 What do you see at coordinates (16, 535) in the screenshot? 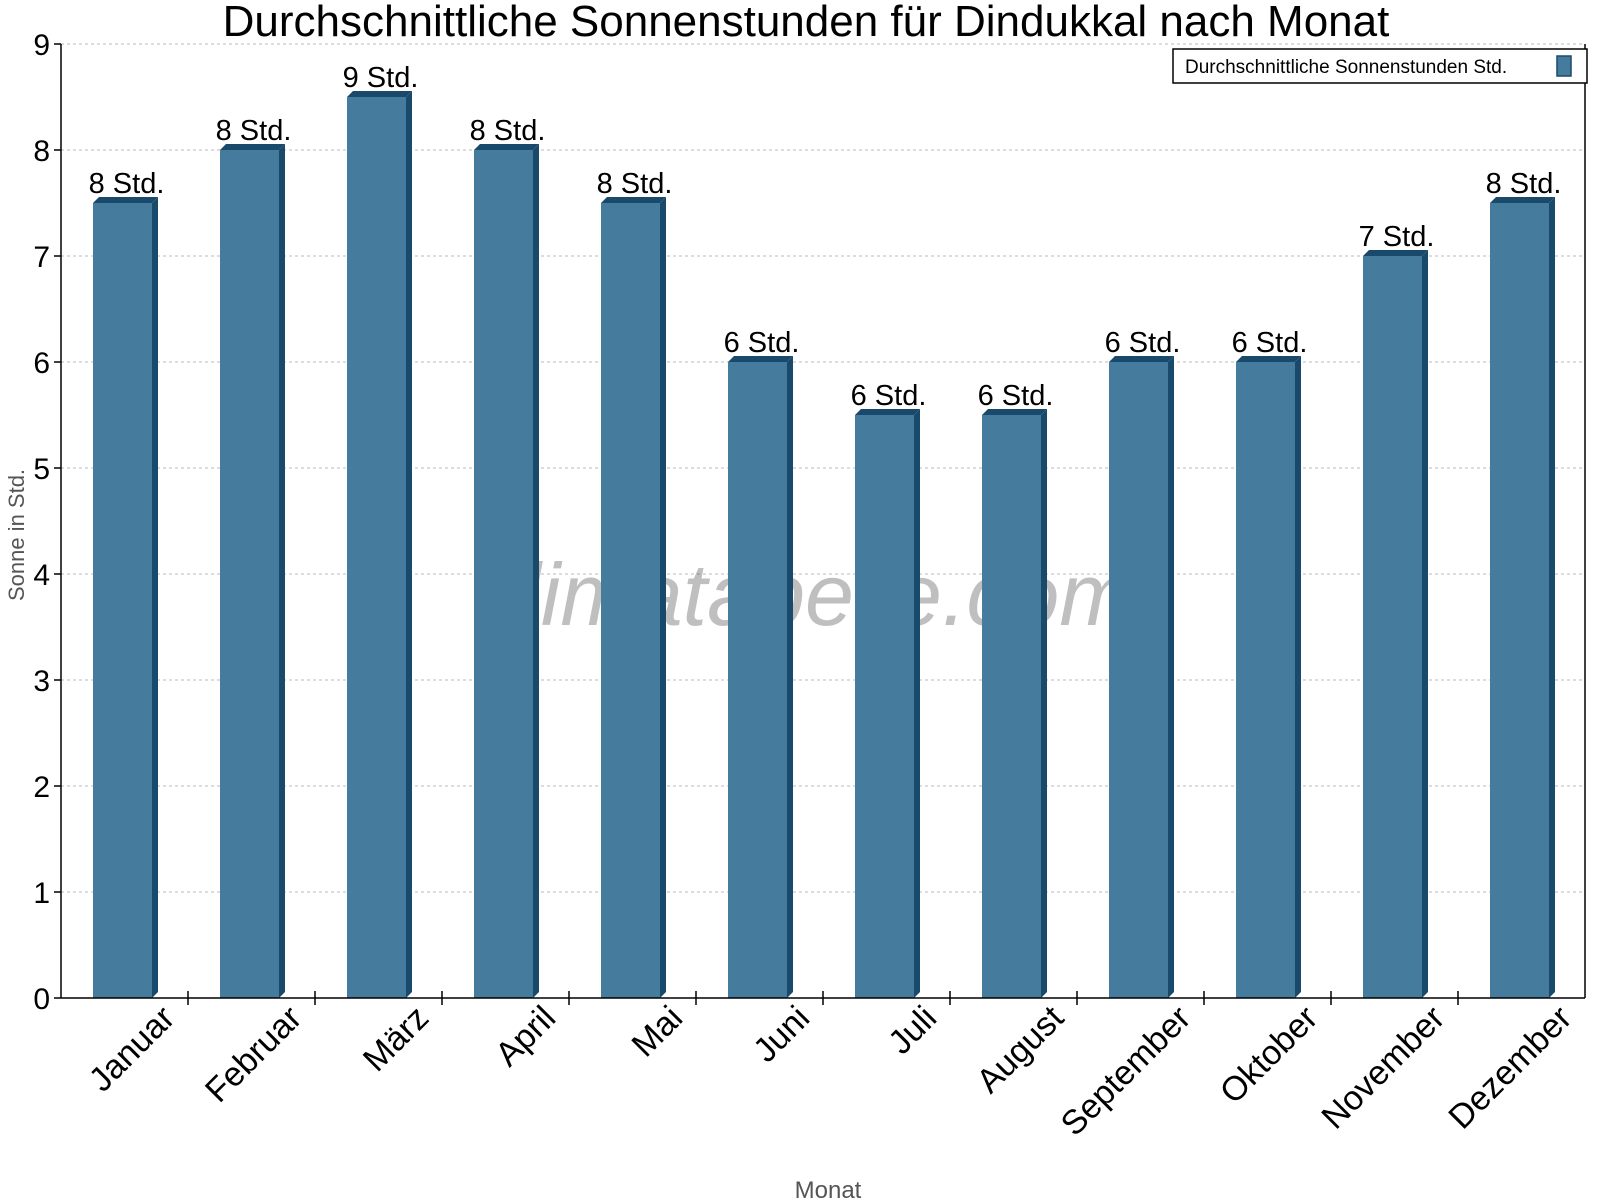
I see `y-axis-label: Sonne in Std.` at bounding box center [16, 535].